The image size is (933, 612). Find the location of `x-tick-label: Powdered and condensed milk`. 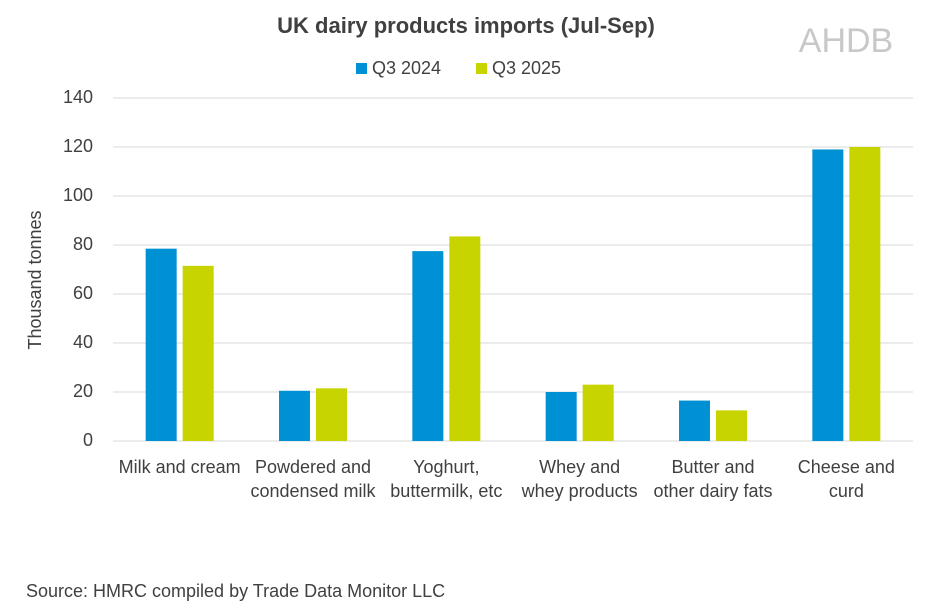

x-tick-label: Powdered and condensed milk is located at coordinates (313, 479).